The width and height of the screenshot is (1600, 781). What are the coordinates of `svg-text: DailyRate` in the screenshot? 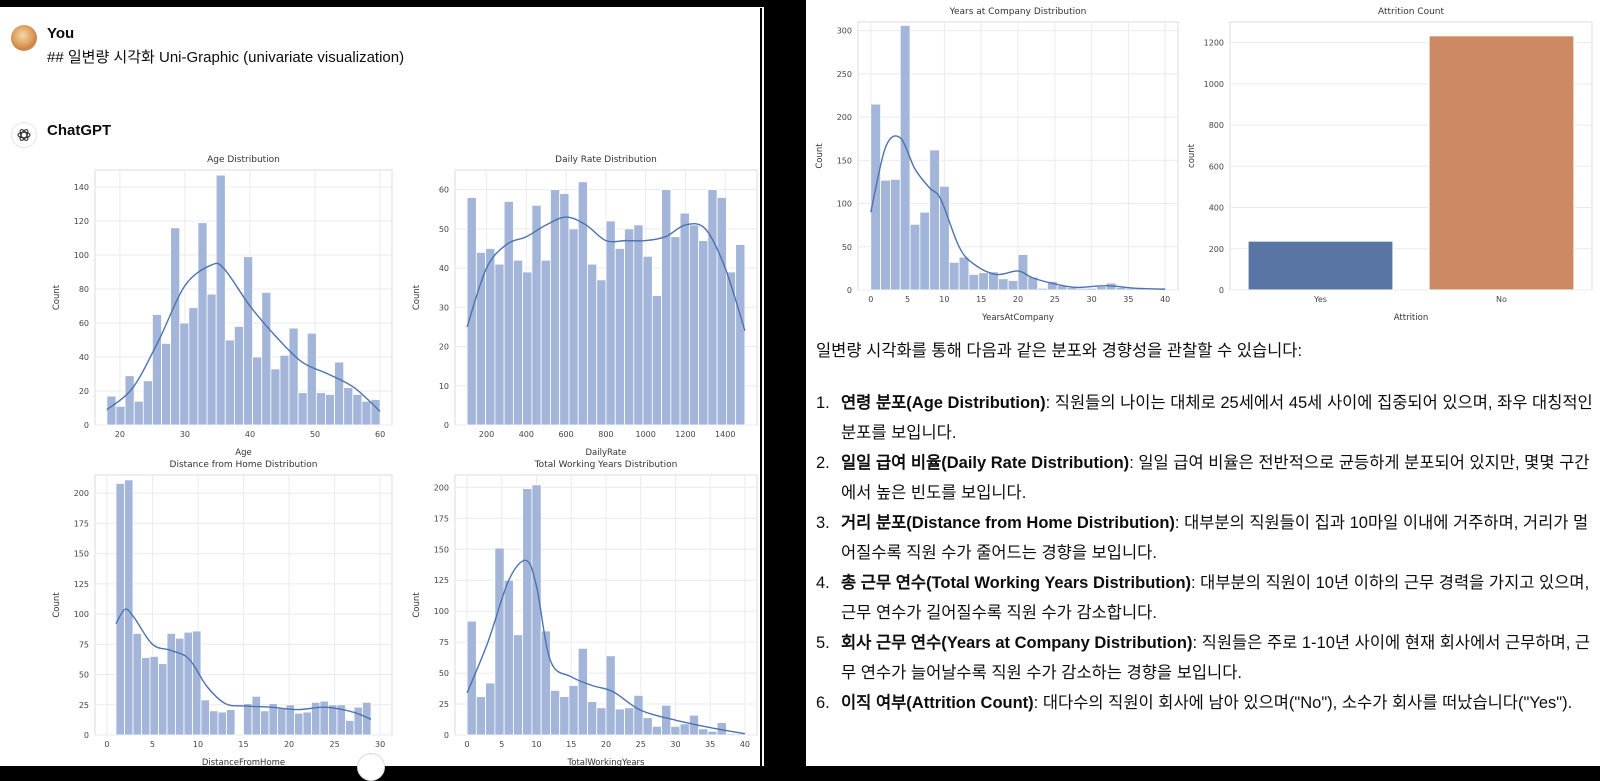 It's located at (606, 453).